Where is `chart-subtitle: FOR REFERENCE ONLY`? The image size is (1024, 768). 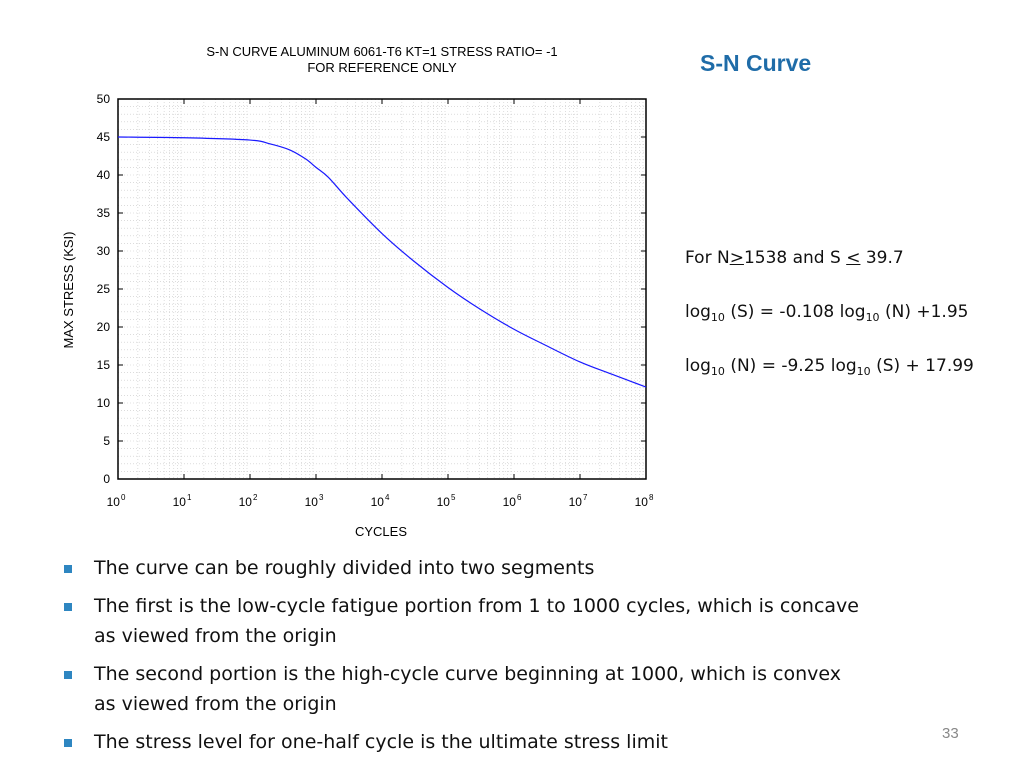 chart-subtitle: FOR REFERENCE ONLY is located at coordinates (382, 67).